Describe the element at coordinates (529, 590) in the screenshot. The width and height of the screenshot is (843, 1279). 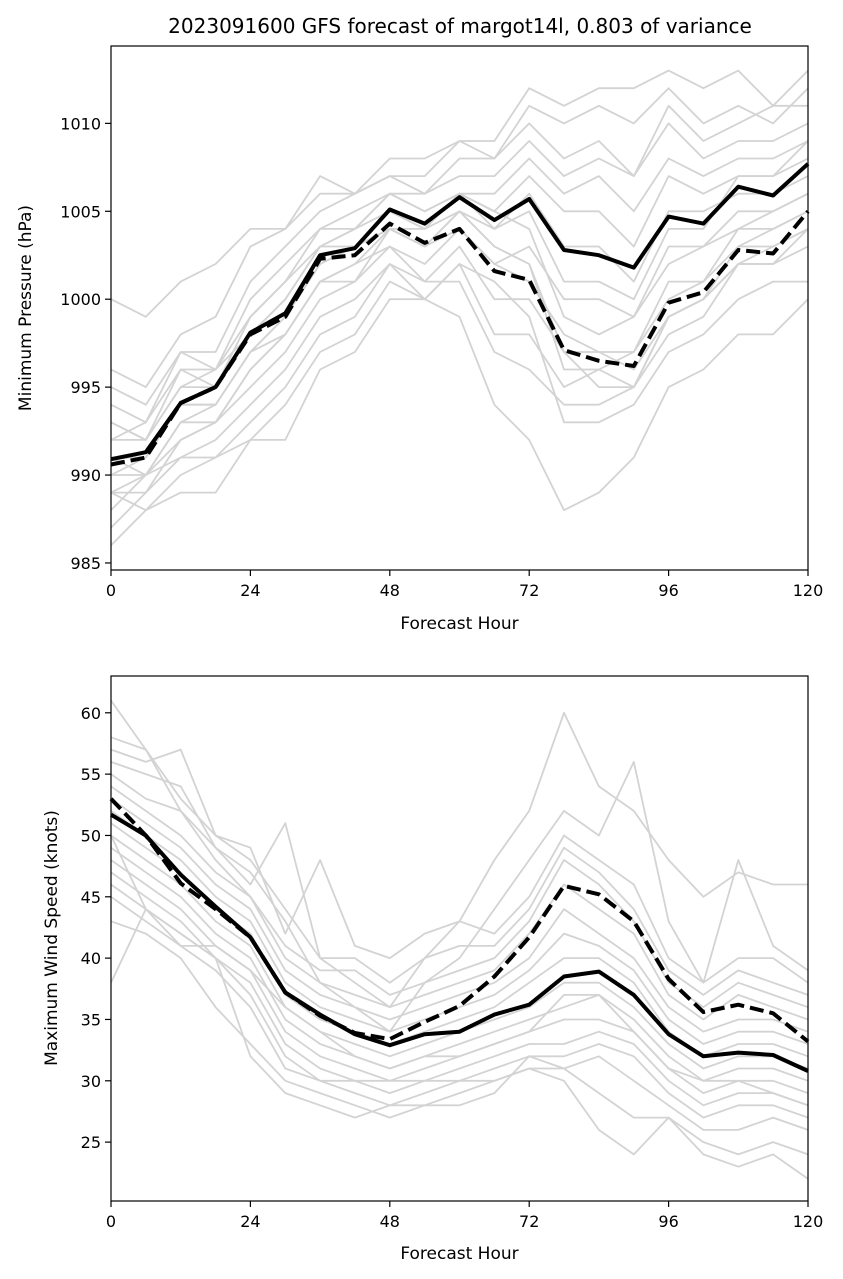
I see `pressure-x-tick-label: 72` at that location.